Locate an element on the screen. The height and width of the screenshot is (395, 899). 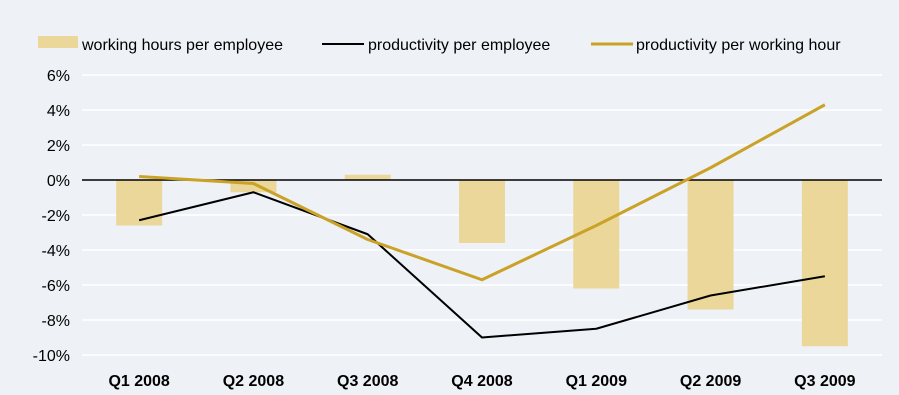
legend-swatch-working-hours is located at coordinates (58, 42).